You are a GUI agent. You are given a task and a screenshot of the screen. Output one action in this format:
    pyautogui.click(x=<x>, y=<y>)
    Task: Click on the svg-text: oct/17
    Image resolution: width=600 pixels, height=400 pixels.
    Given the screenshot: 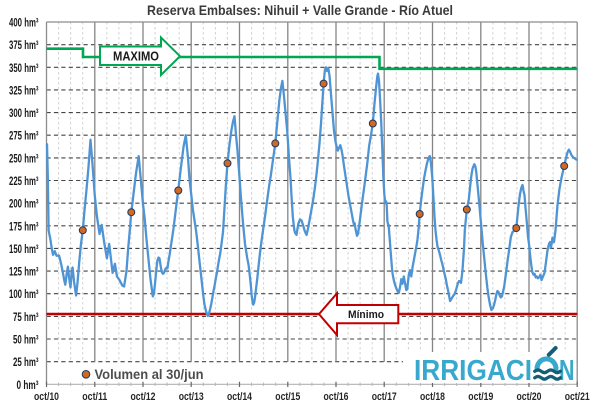 What is the action you would take?
    pyautogui.click(x=384, y=395)
    